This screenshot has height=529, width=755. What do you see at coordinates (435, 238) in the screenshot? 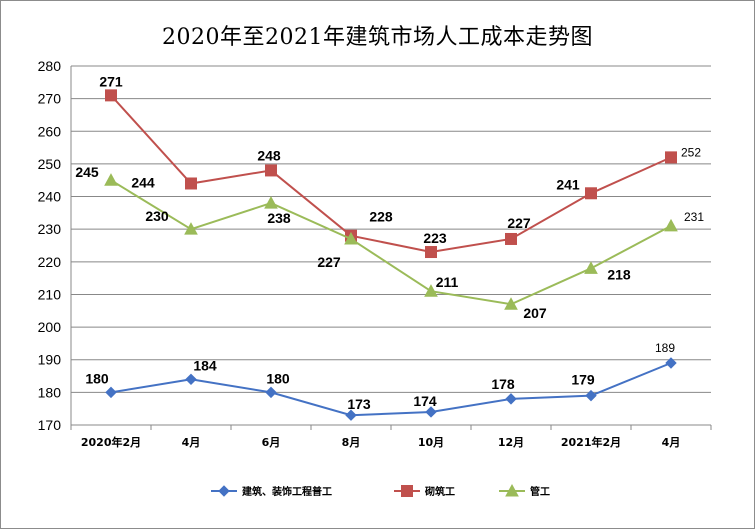
I see `data-label: 223` at bounding box center [435, 238].